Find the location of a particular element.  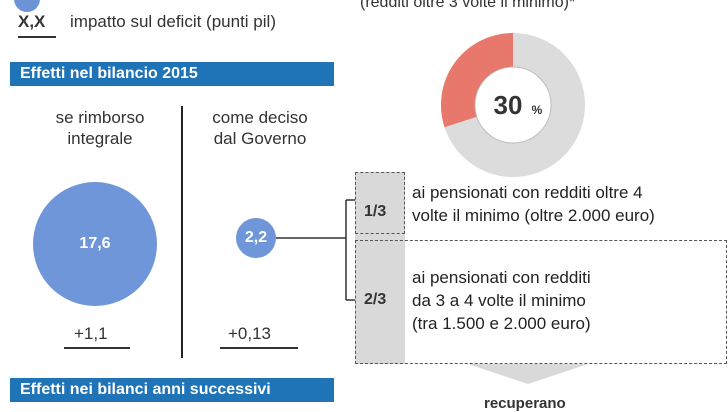

legend-circle-icon is located at coordinates (27, 6).